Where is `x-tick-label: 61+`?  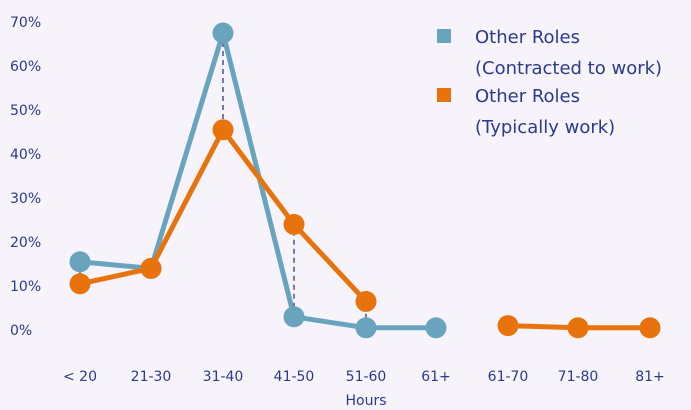
x-tick-label: 61+ is located at coordinates (436, 377).